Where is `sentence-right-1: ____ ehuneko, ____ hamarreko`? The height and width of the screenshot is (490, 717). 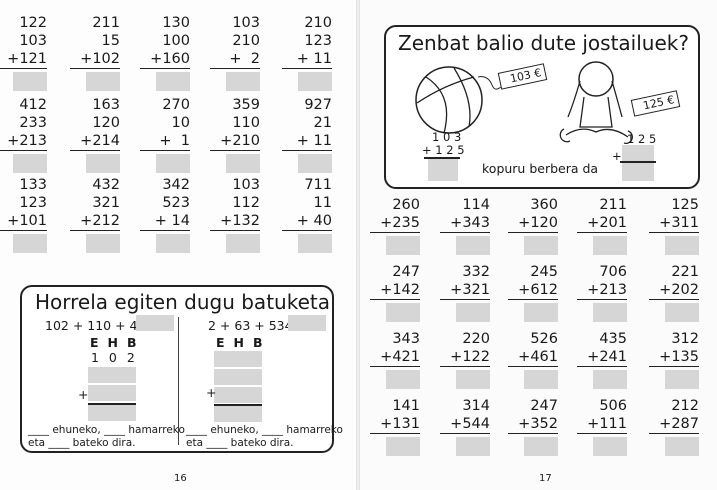
sentence-right-1: ____ ehuneko, ____ hamarreko is located at coordinates (264, 430).